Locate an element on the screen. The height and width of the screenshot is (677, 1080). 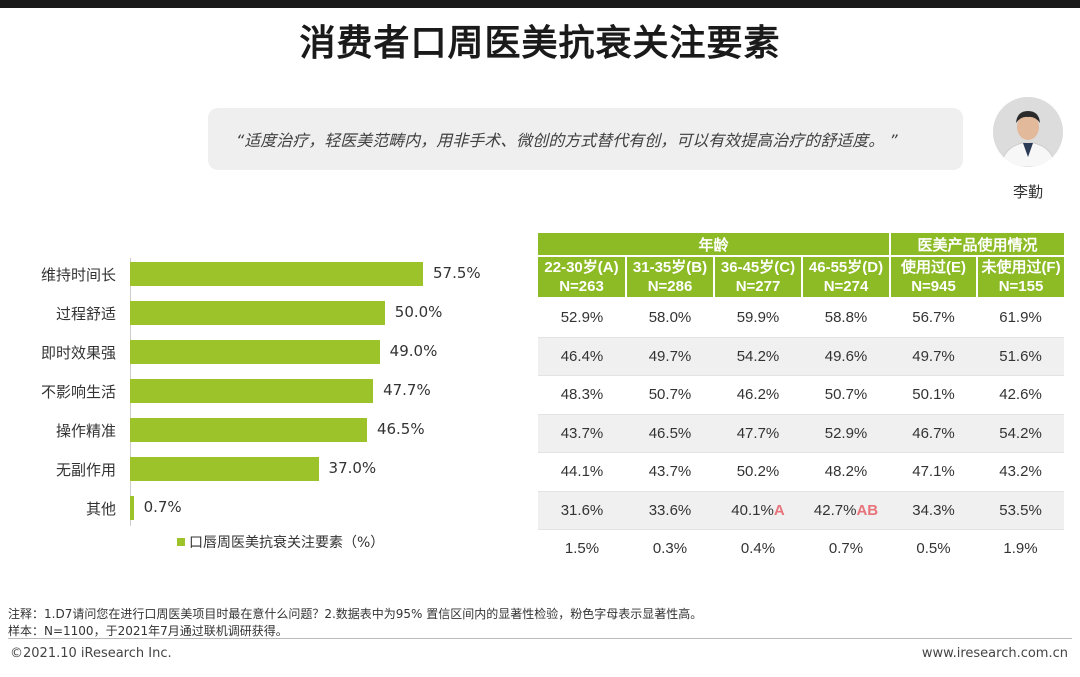
bar-value-label: 49.0% is located at coordinates (413, 351).